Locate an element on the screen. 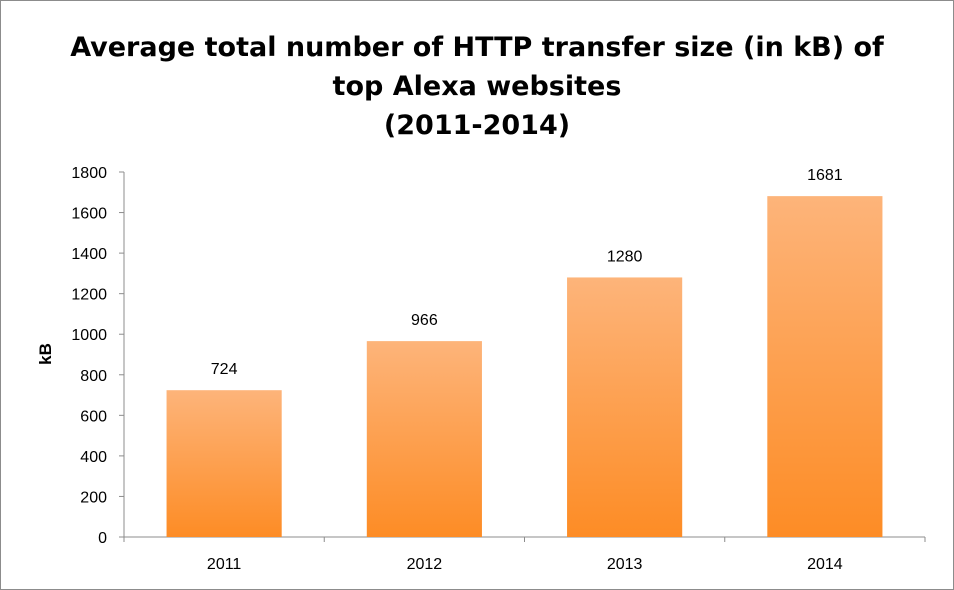 The image size is (954, 590). y-tick-label: 400 is located at coordinates (93, 457).